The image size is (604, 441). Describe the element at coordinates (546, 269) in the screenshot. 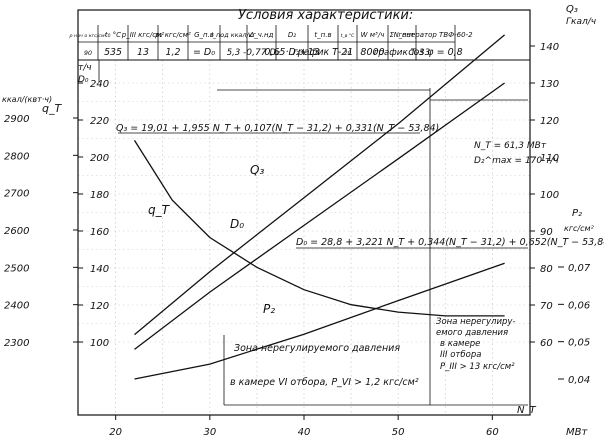

I see `q3-tick-label: 80` at that location.